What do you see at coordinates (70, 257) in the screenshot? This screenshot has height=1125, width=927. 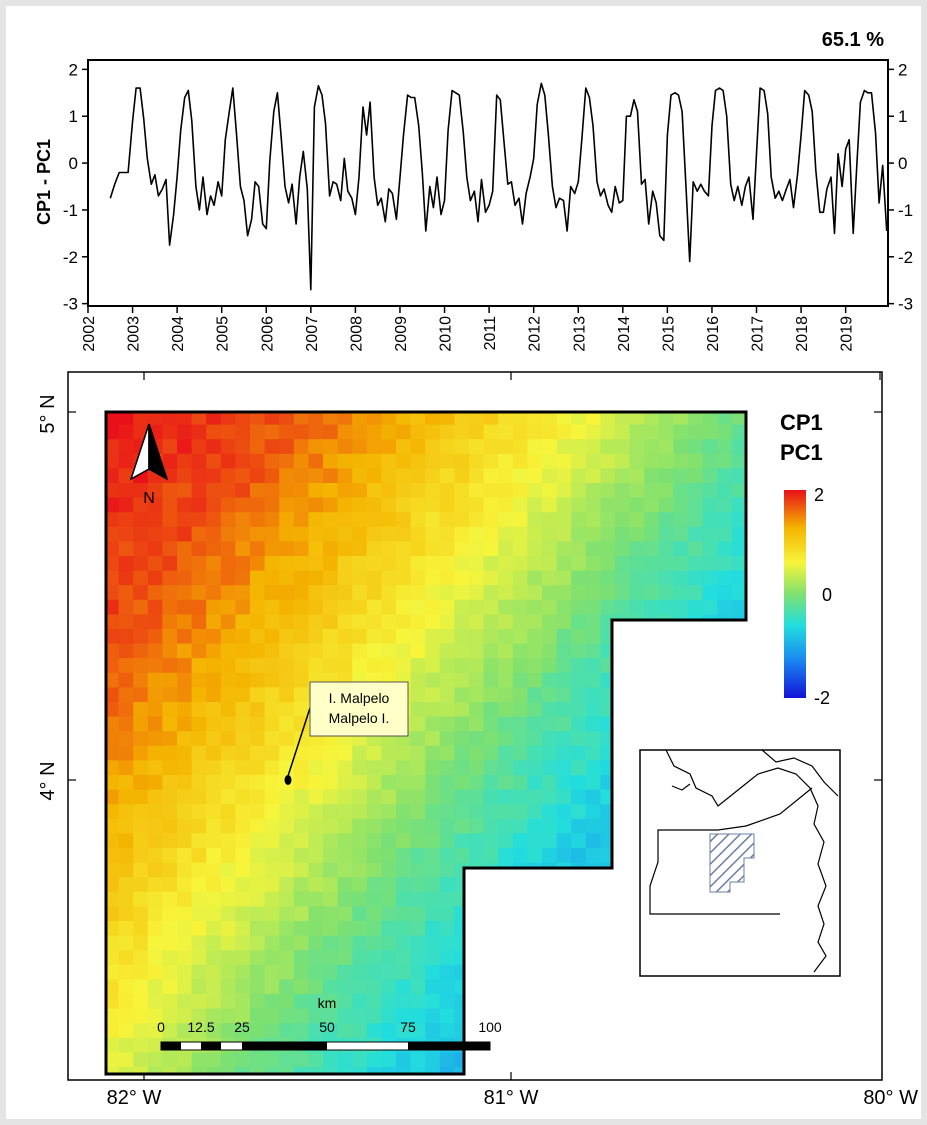 I see `y-tick-label-left: -2` at bounding box center [70, 257].